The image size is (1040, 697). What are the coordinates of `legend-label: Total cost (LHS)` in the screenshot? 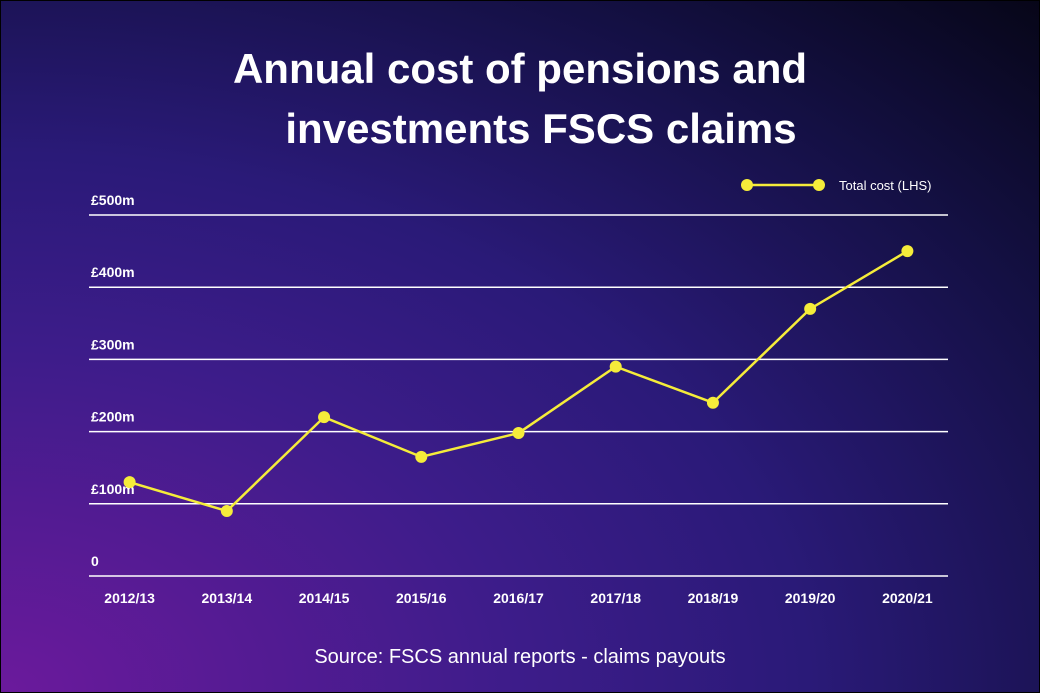 It's located at (885, 185).